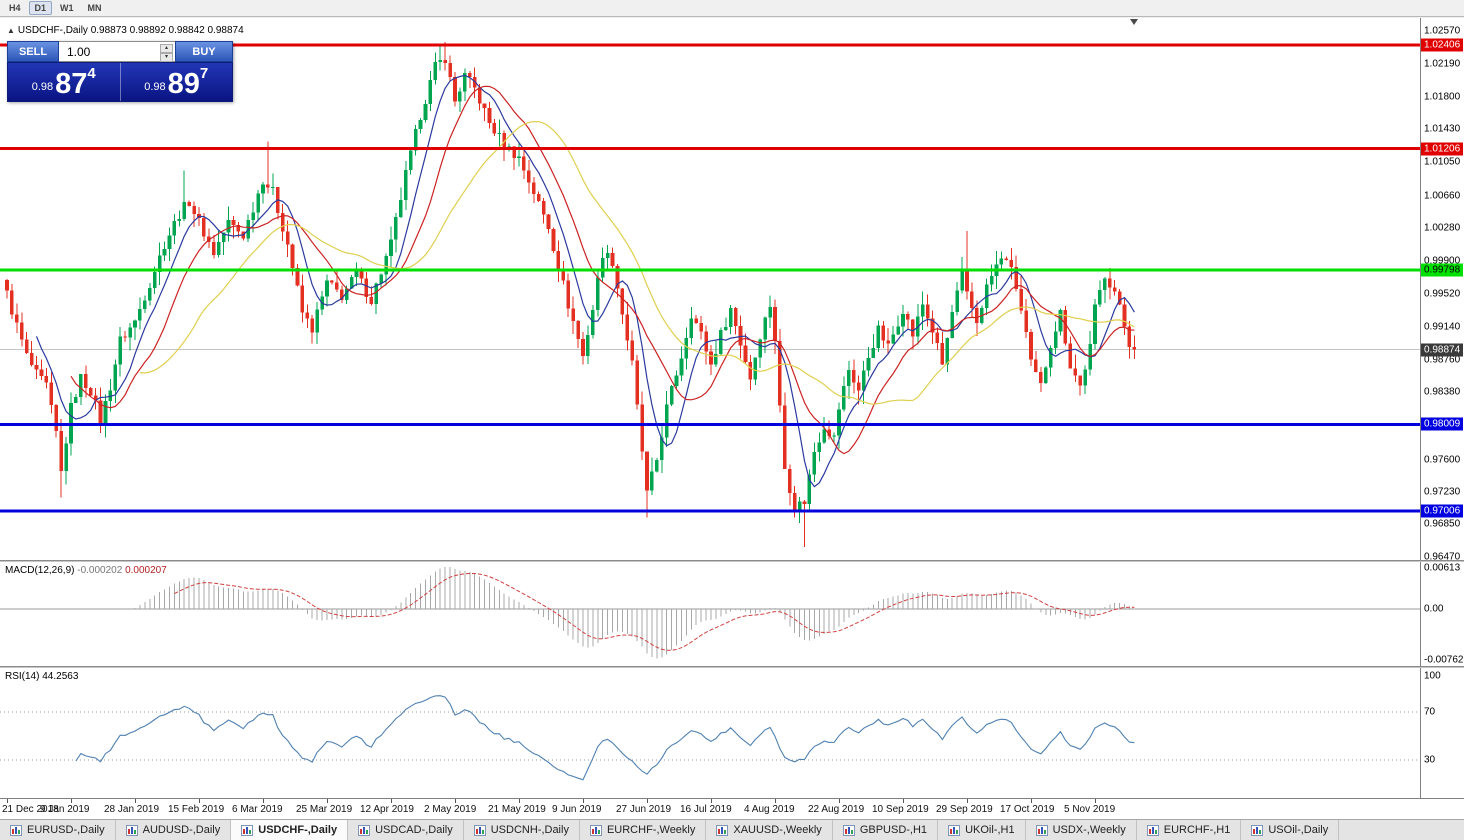  Describe the element at coordinates (1027, 809) in the screenshot. I see `date-label: 17 Oct 2019` at that location.